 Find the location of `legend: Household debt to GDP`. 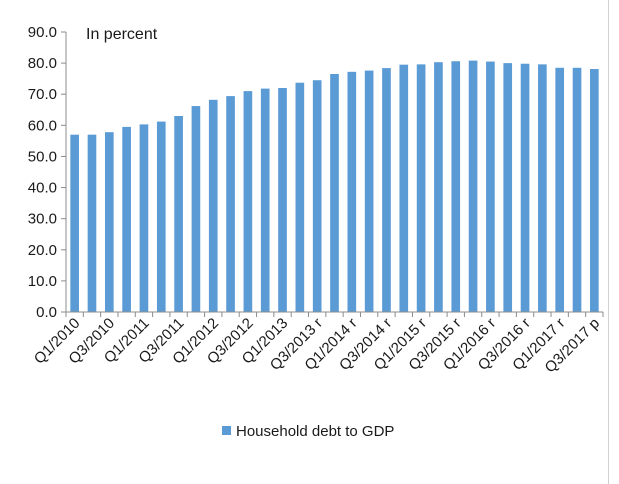

legend: Household debt to GDP is located at coordinates (308, 431).